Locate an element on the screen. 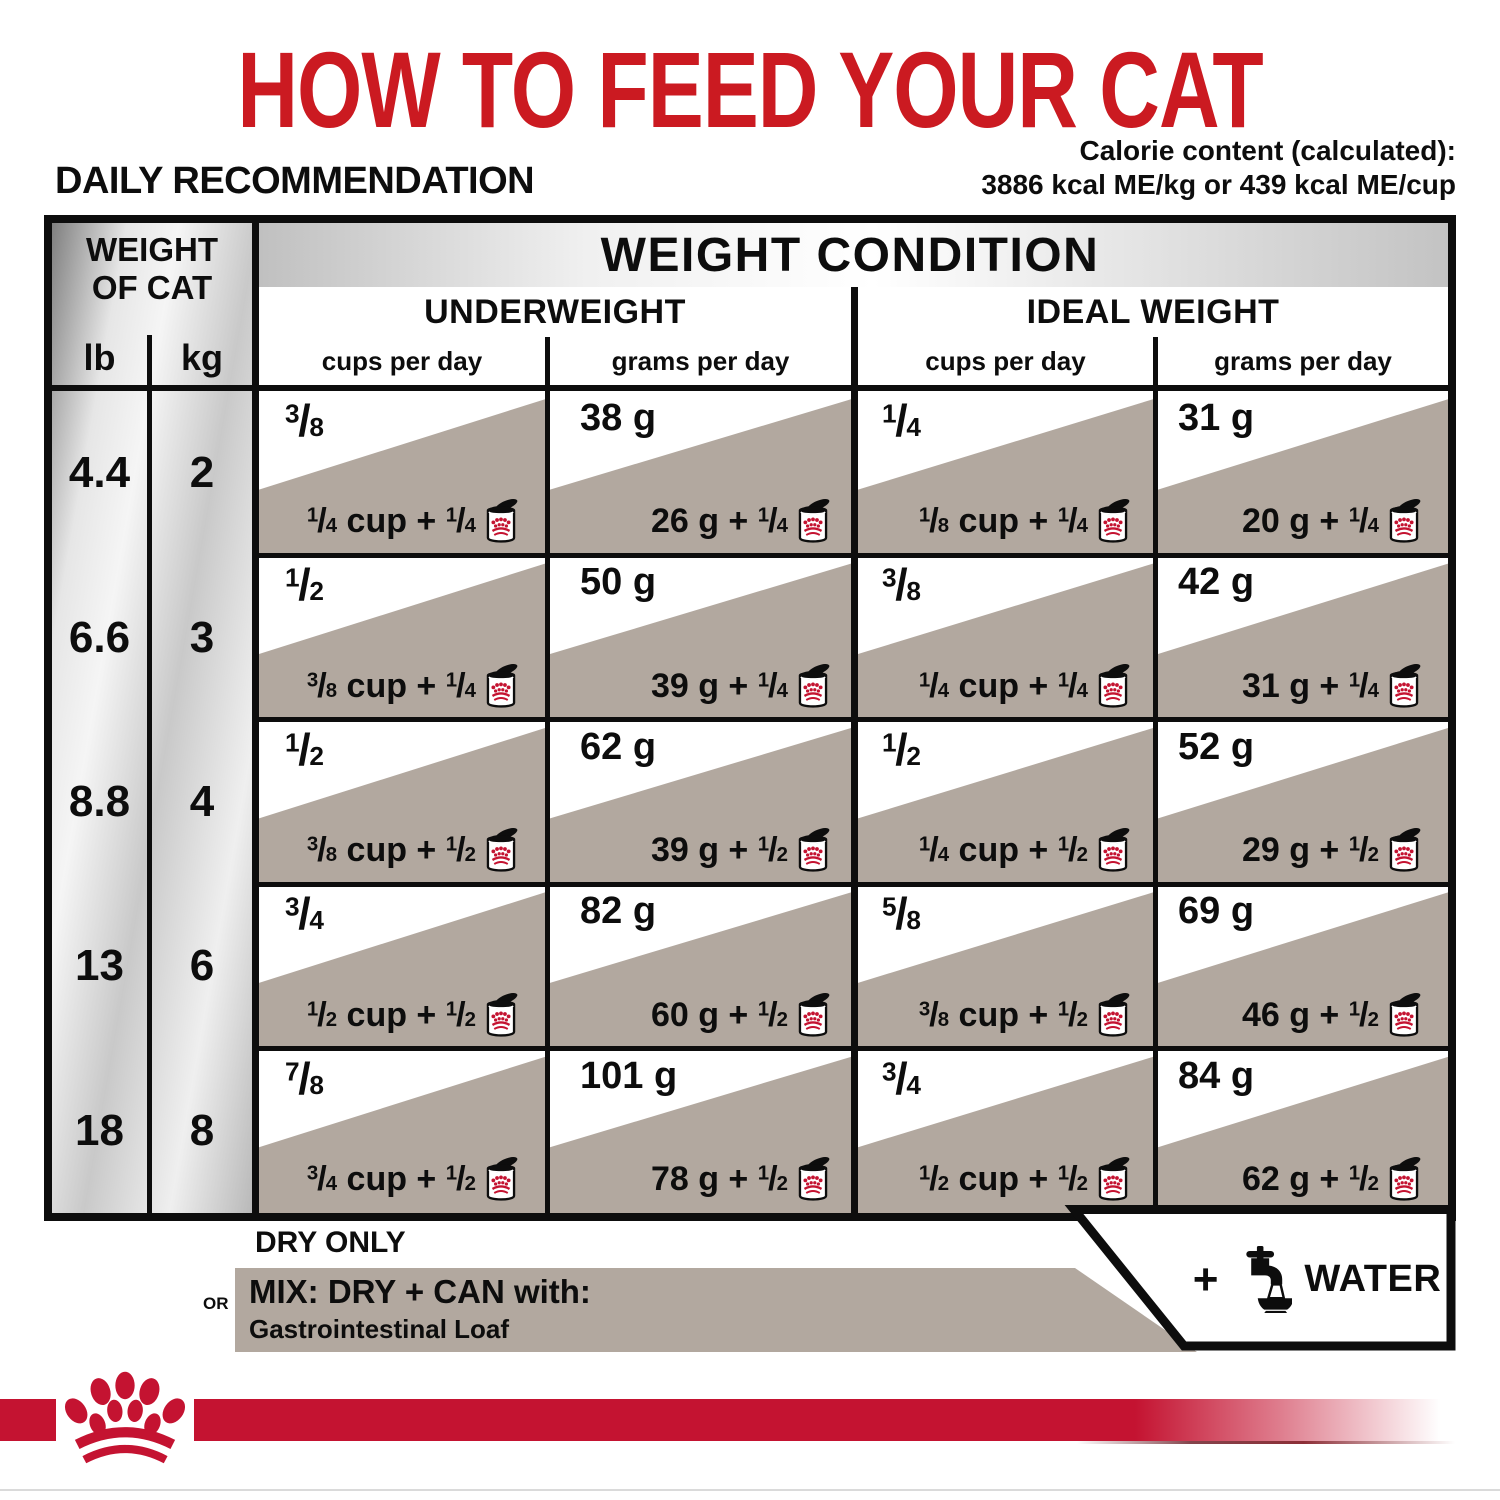 This screenshot has height=1500, width=1500. feeding-cell: 82 g 60 g + 1/2 is located at coordinates (700, 966).